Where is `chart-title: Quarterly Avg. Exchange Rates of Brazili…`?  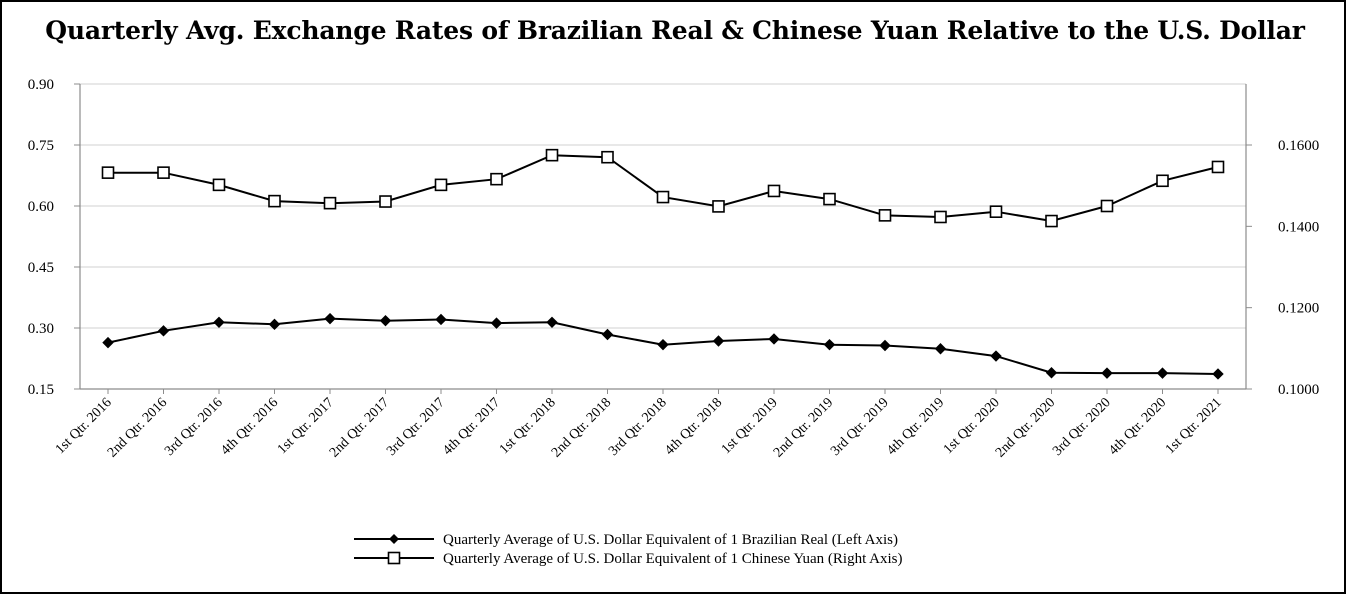 chart-title: Quarterly Avg. Exchange Rates of Brazili… is located at coordinates (675, 30).